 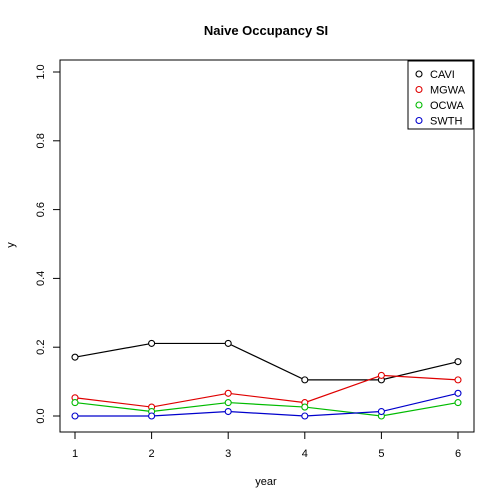 I want to click on series-swth, so click(x=266, y=404).